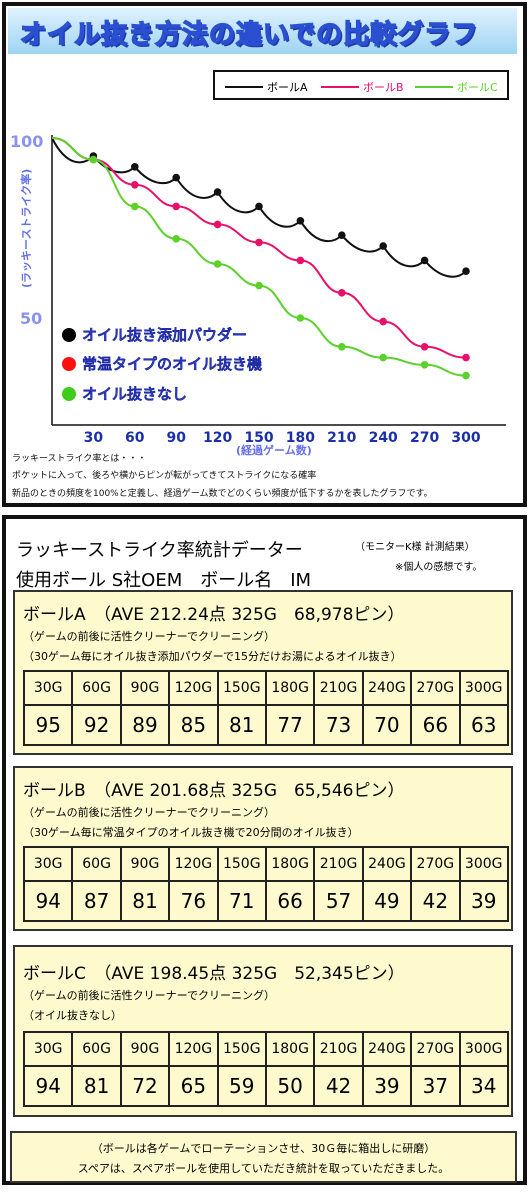 This screenshot has width=529, height=1200. Describe the element at coordinates (48, 1086) in the screenshot. I see `ball-c-value-0: 94` at that location.